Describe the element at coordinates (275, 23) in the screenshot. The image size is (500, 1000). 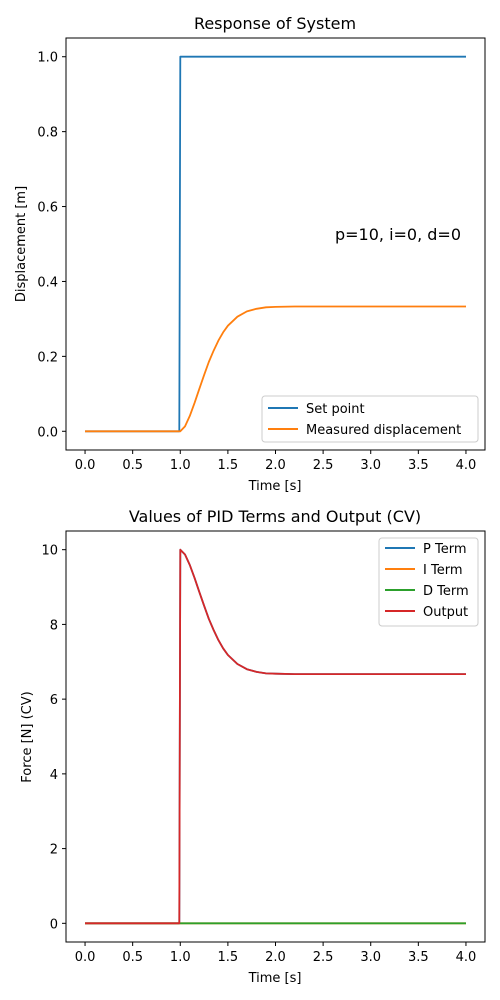
I see `response-chart-title: Response of System` at that location.